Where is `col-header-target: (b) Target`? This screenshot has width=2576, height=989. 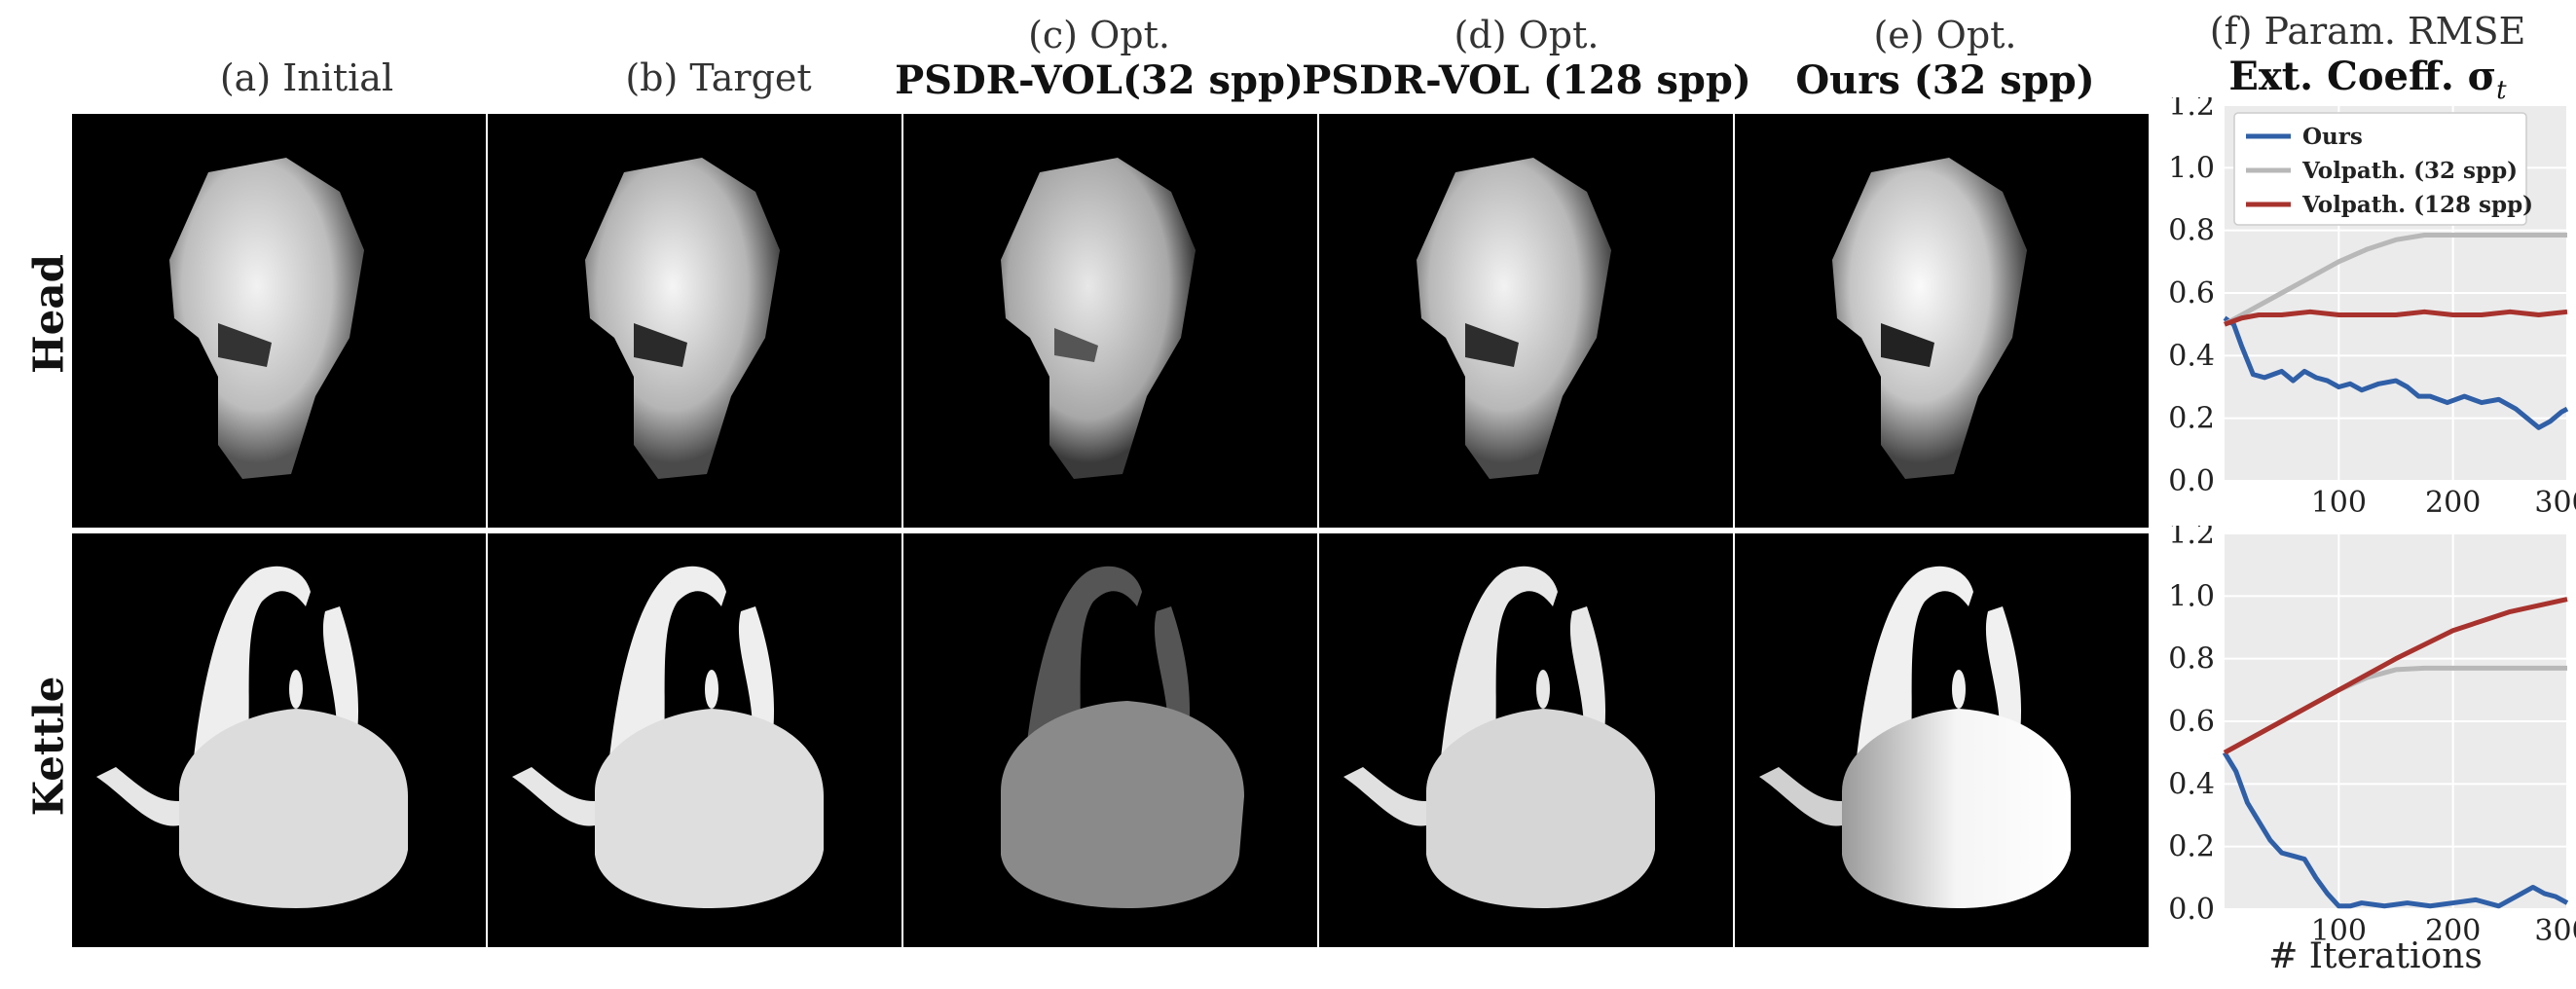 col-header-target: (b) Target is located at coordinates (718, 77).